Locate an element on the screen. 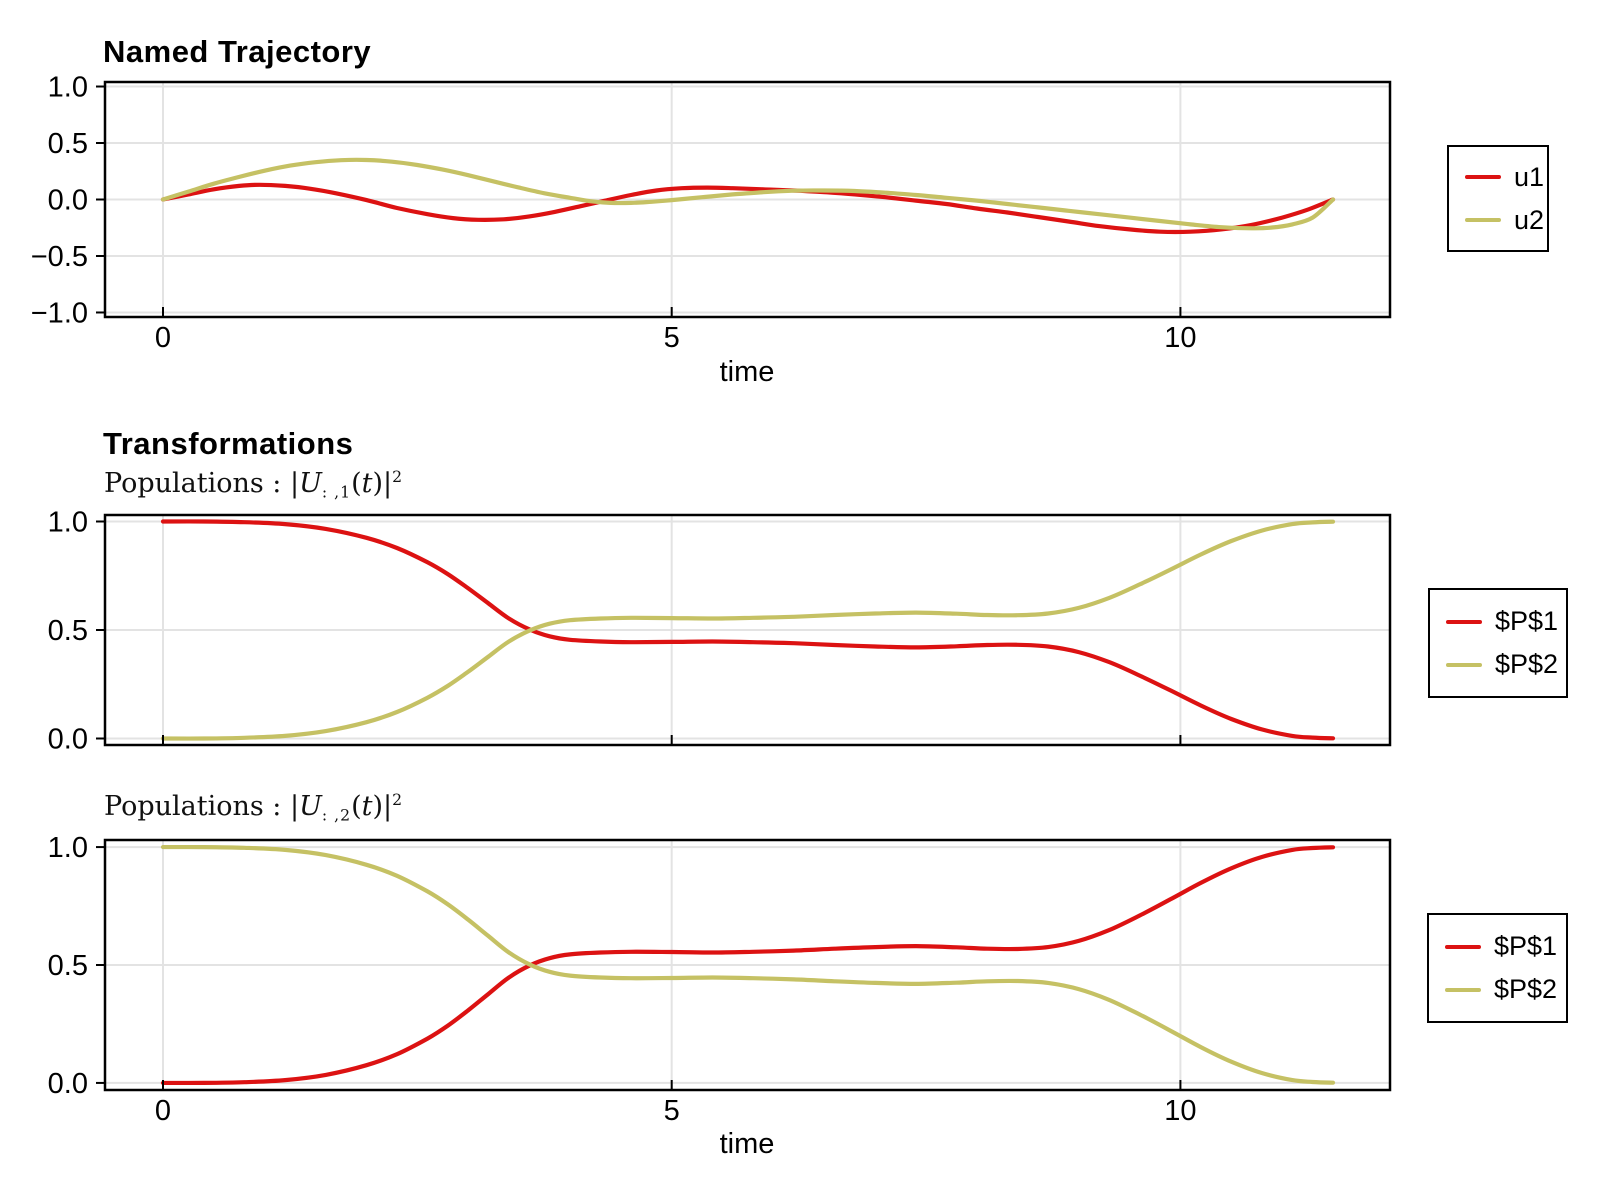  legend-label-u1: u1 is located at coordinates (1529, 176).